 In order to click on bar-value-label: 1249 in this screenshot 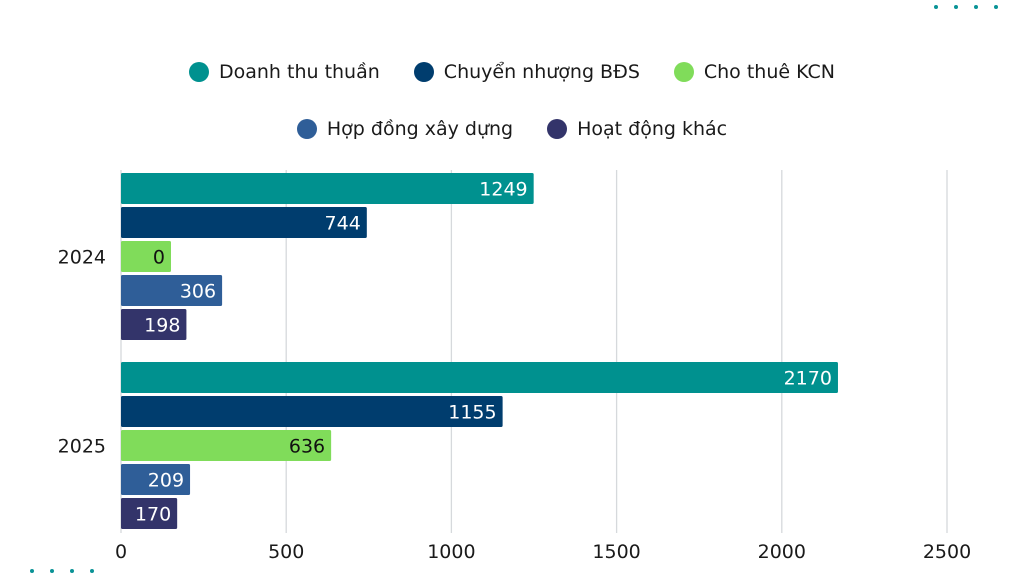, I will do `click(503, 190)`.